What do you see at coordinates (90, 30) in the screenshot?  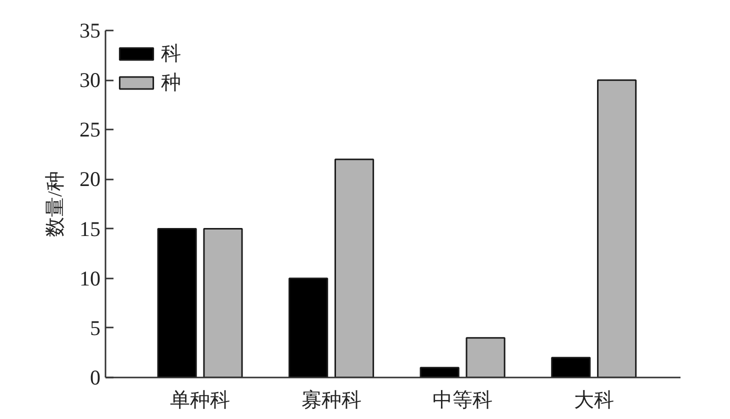 I see `y-tick-label: 35` at bounding box center [90, 30].